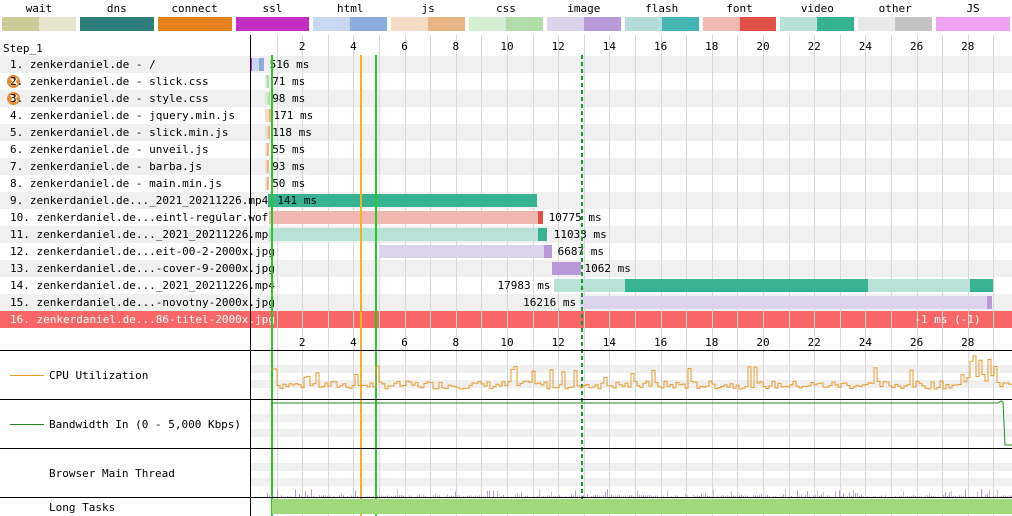  Describe the element at coordinates (125, 98) in the screenshot. I see `request-row-label: 3. zenkerdaniel.de - style.css` at that location.